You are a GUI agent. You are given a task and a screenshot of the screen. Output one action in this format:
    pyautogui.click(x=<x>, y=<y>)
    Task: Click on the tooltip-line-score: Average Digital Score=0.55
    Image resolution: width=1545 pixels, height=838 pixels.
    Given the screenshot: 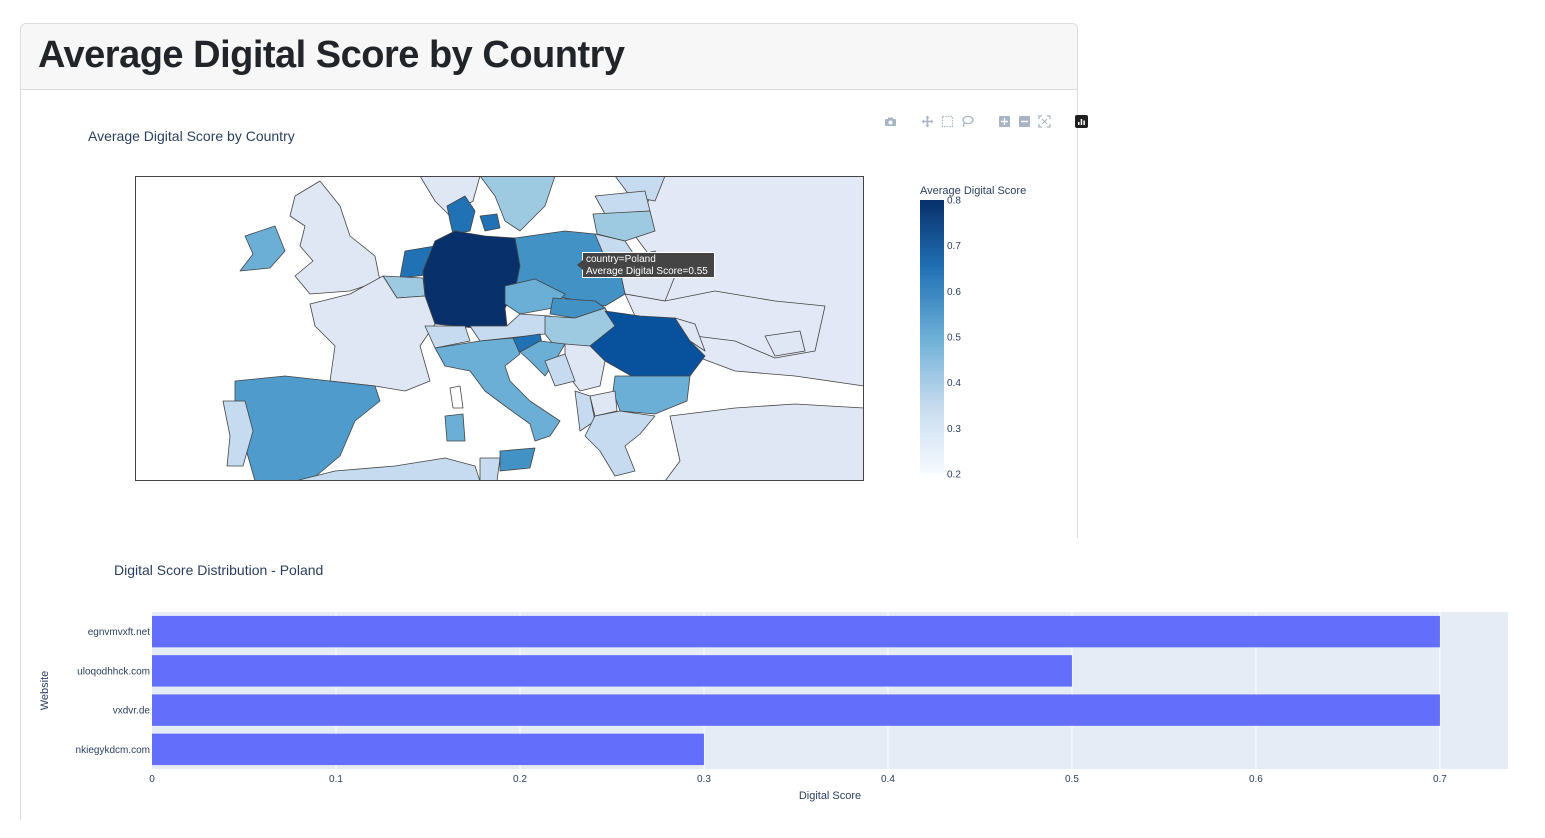 What is the action you would take?
    pyautogui.click(x=647, y=271)
    